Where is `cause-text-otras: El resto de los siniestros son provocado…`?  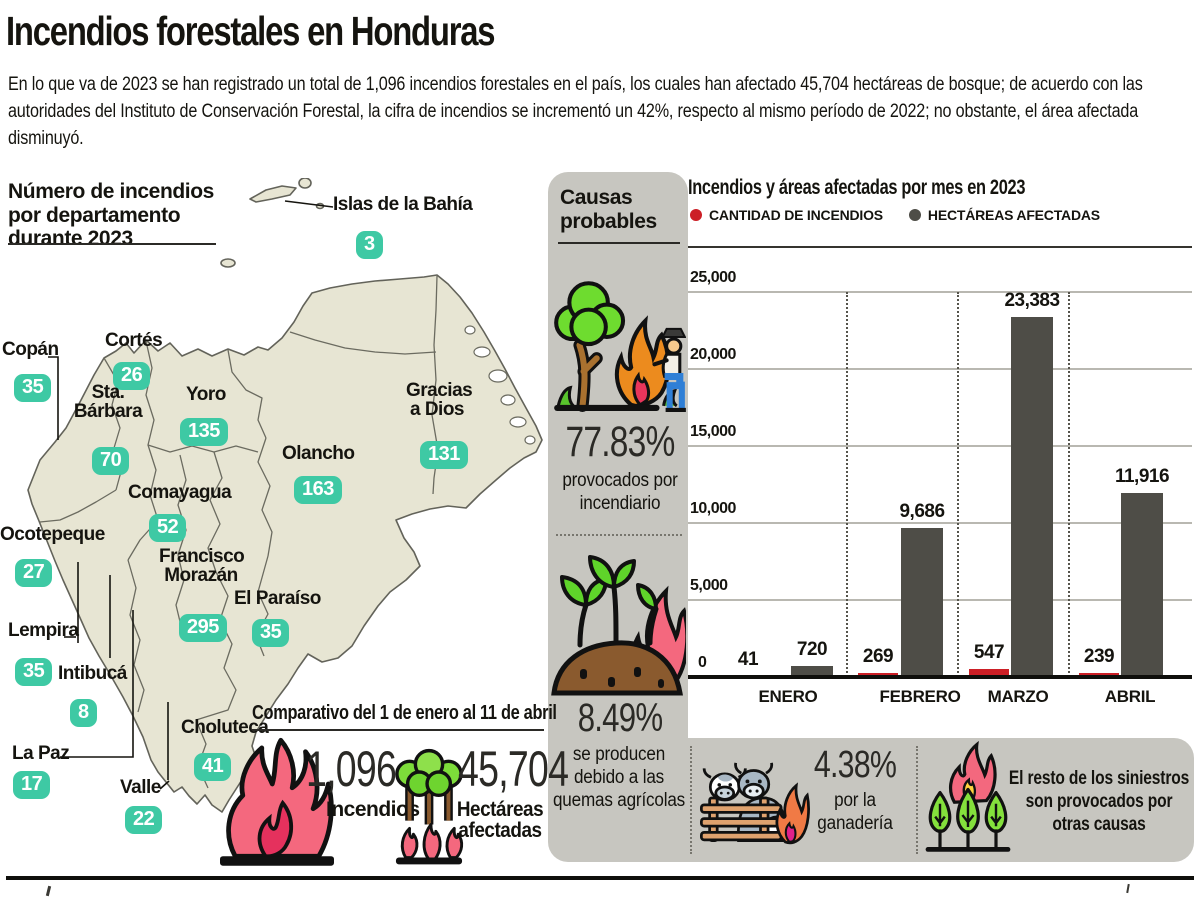 cause-text-otras: El resto de los siniestros son provocado… is located at coordinates (1099, 801).